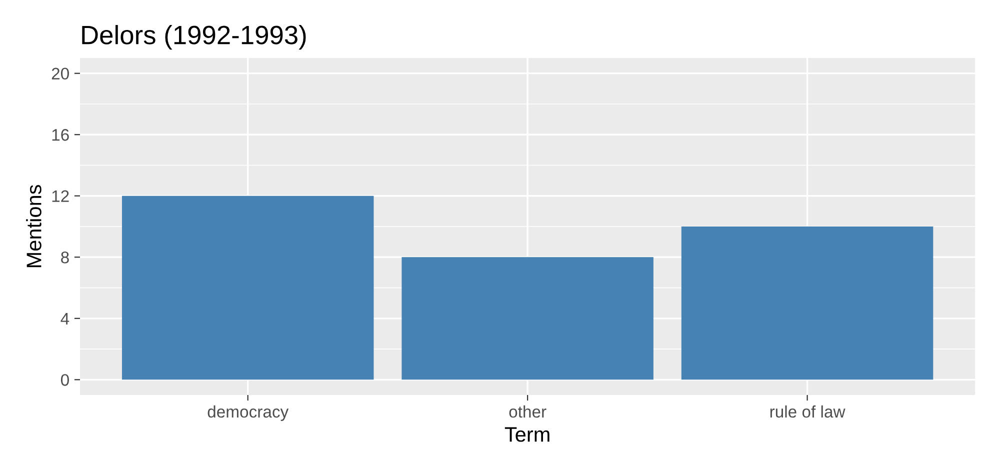  What do you see at coordinates (64, 380) in the screenshot?
I see `y-tick-label: 0` at bounding box center [64, 380].